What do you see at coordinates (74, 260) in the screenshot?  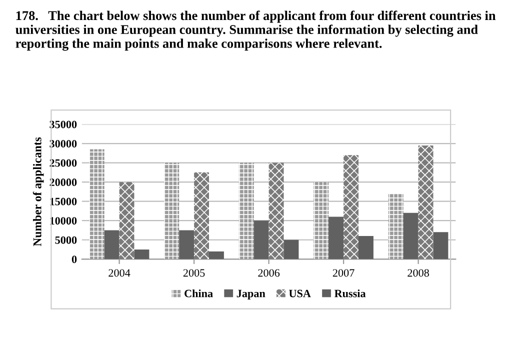 I see `y-tick-label: 0` at bounding box center [74, 260].